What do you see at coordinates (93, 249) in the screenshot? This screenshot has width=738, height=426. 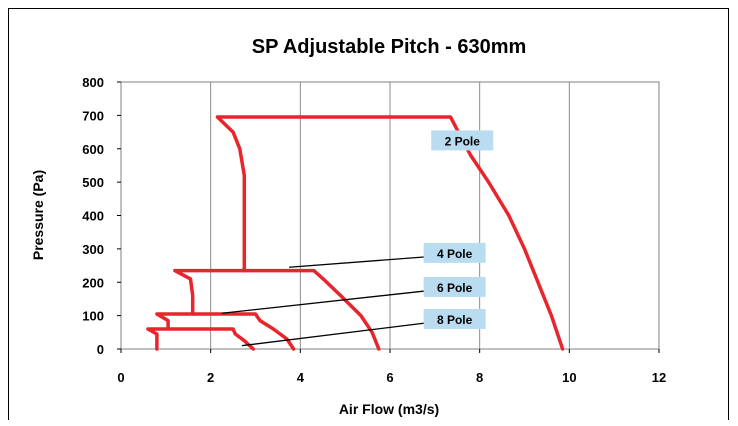 I see `y-tick-label: 300` at bounding box center [93, 249].